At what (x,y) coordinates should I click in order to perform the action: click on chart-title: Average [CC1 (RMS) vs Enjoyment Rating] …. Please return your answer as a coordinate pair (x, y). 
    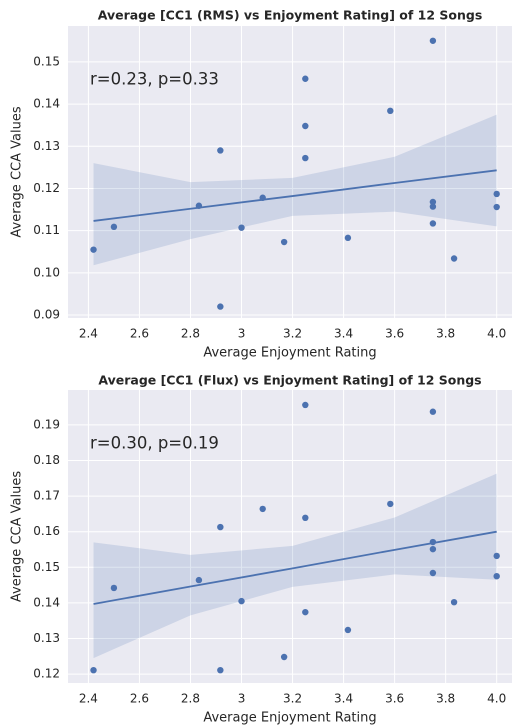
    Looking at the image, I should click on (290, 15).